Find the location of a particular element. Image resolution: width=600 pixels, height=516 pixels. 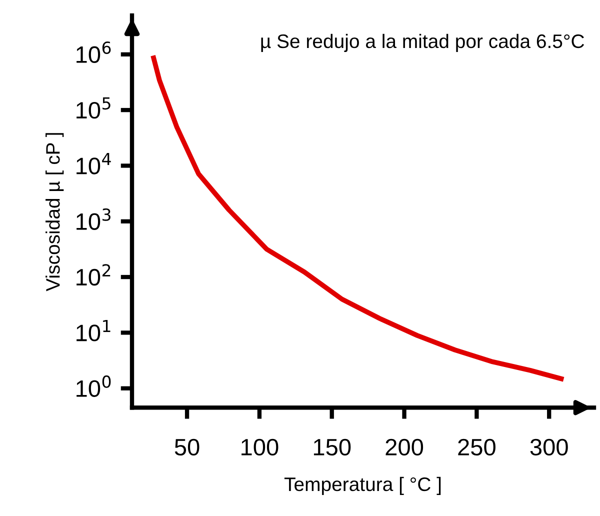

y-tick-label: 10$^{3}$ is located at coordinates (93, 219).